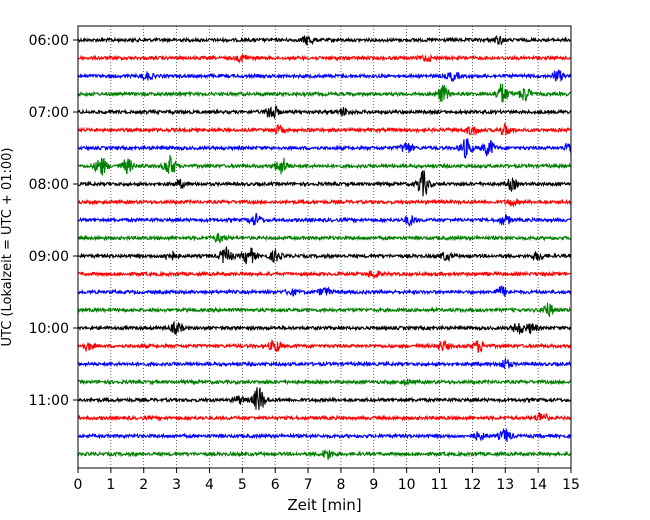 The width and height of the screenshot is (650, 520). Describe the element at coordinates (110, 485) in the screenshot. I see `x-tick-label: 1` at that location.